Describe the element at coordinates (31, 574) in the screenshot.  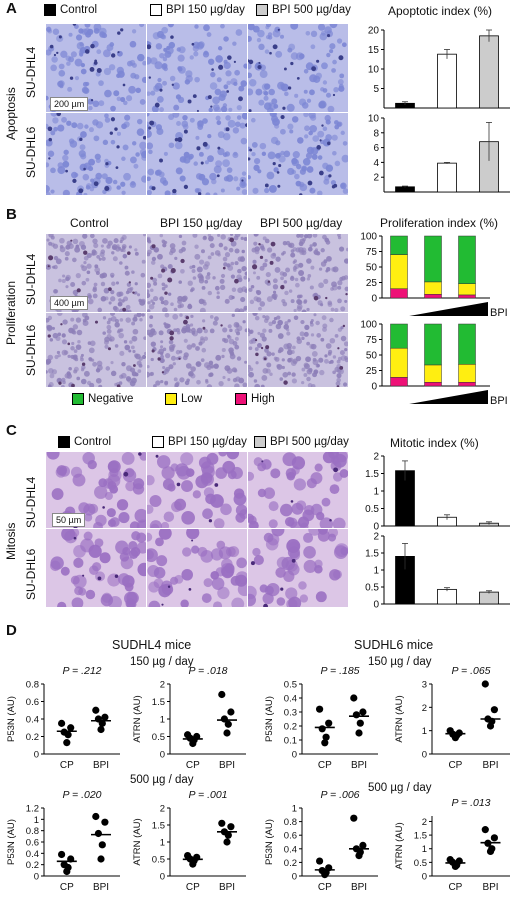
I see `row-label-sudhl6-c: SU-DHL6` at that location.